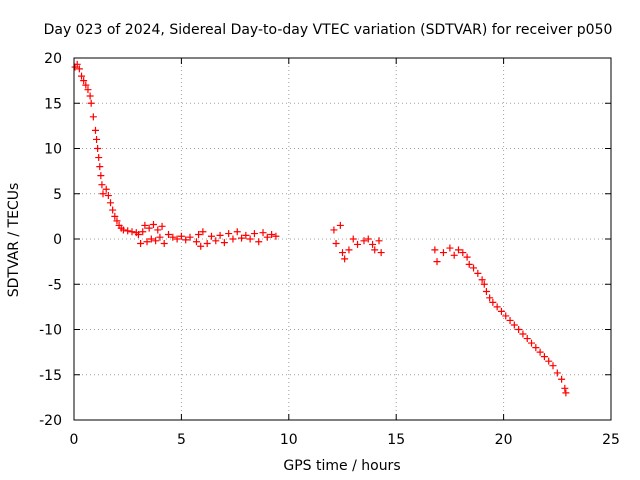  What do you see at coordinates (53, 150) in the screenshot?
I see `y-tick-label: 10` at bounding box center [53, 150].